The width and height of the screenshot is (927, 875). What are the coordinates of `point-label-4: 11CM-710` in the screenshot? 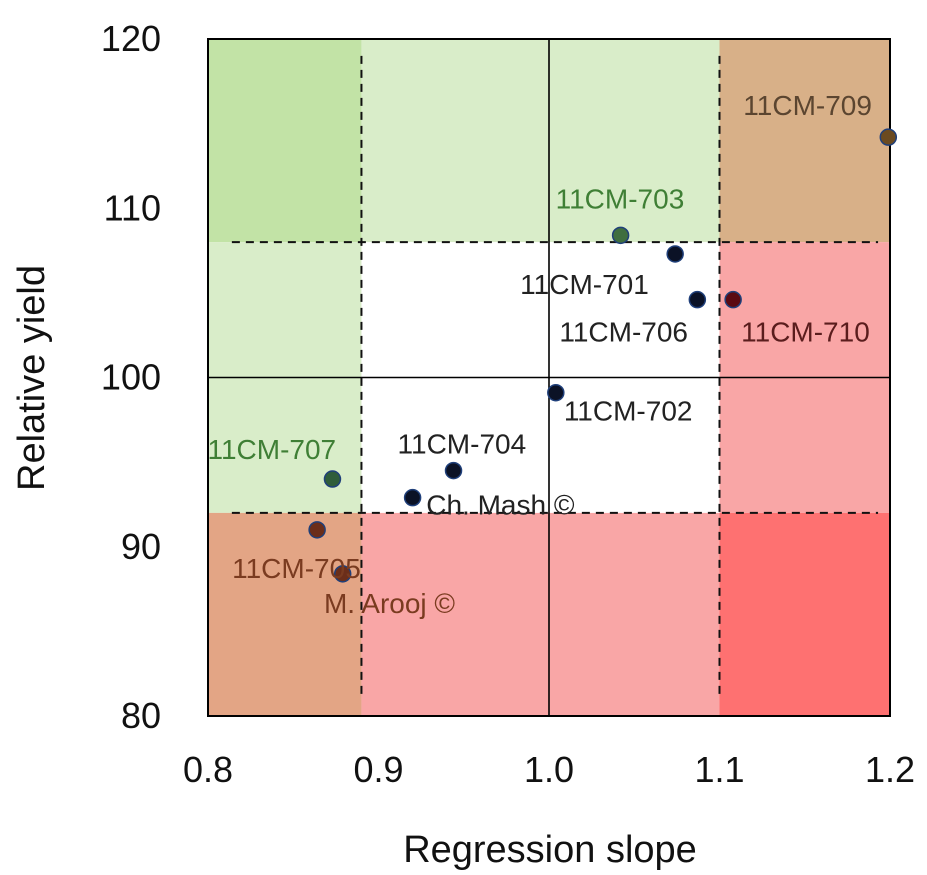 It's located at (805, 332).